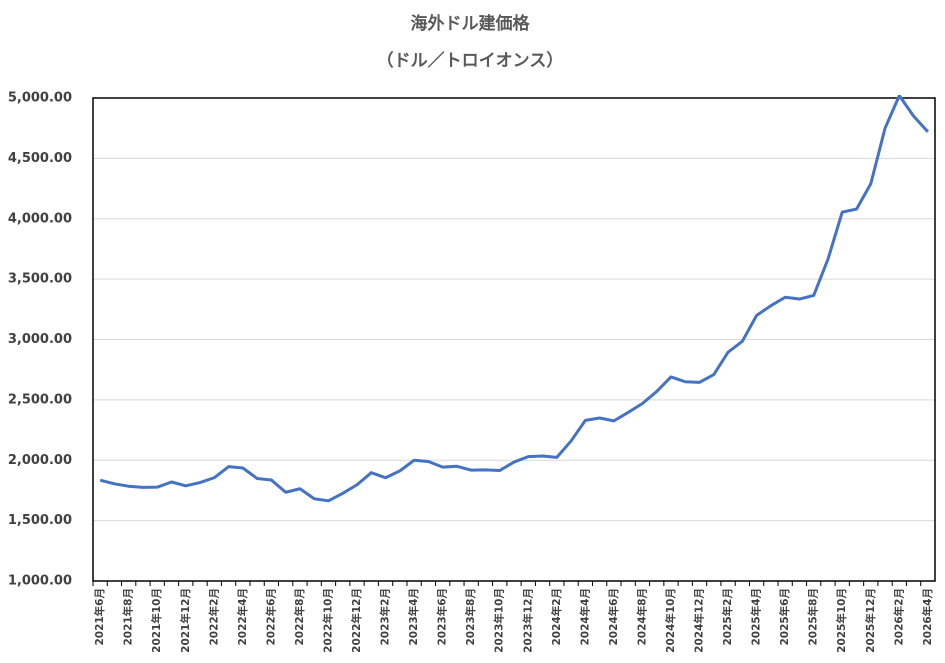  I want to click on x-tick-label: 2023年2月, so click(385, 617).